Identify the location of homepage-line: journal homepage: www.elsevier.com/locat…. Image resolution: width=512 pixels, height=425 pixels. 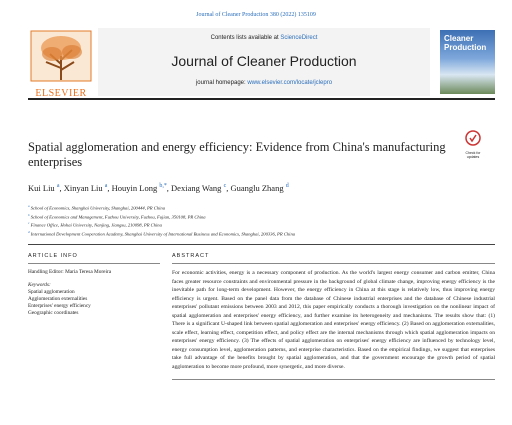
(264, 83).